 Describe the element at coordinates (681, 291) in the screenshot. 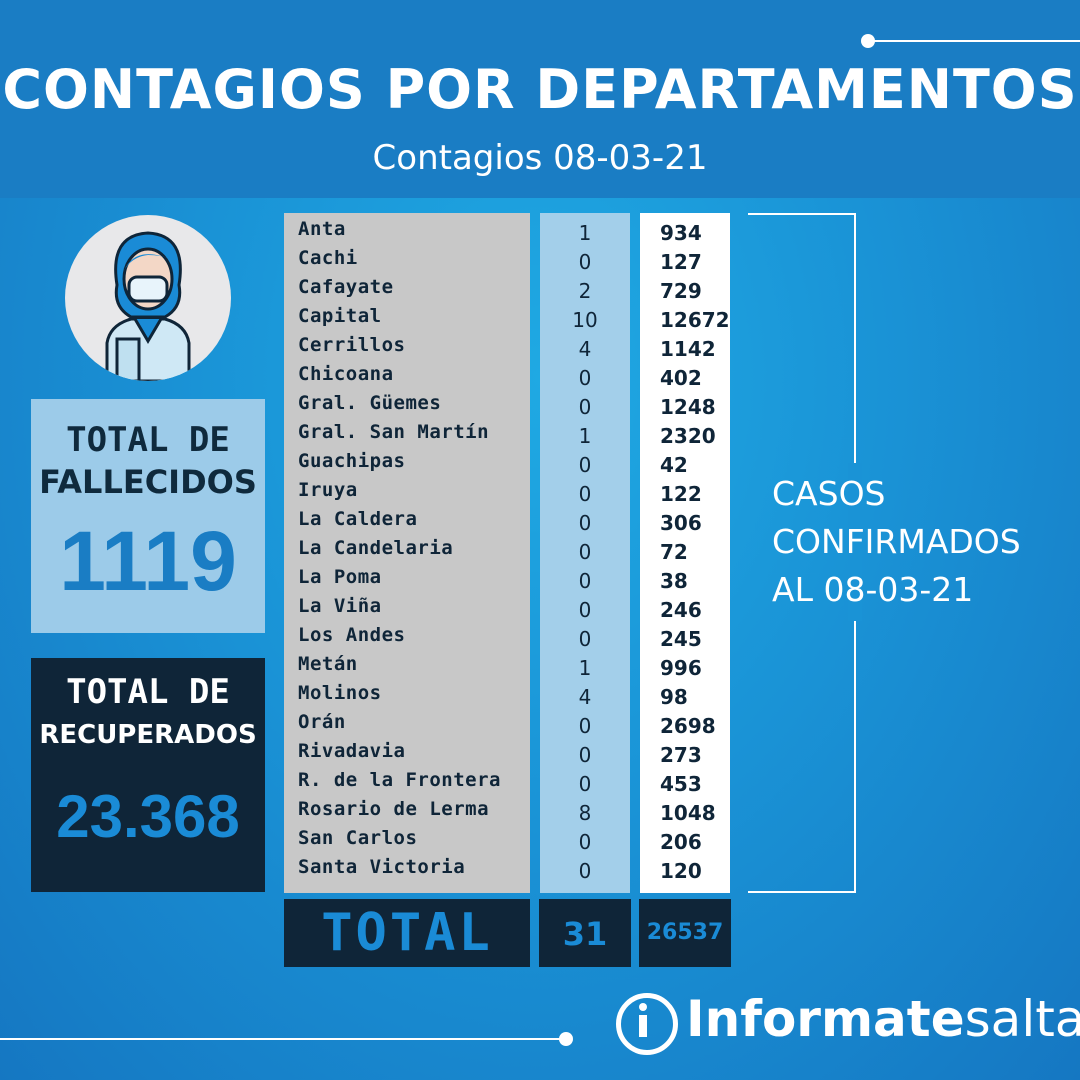

I see `total-cases: 729` at that location.